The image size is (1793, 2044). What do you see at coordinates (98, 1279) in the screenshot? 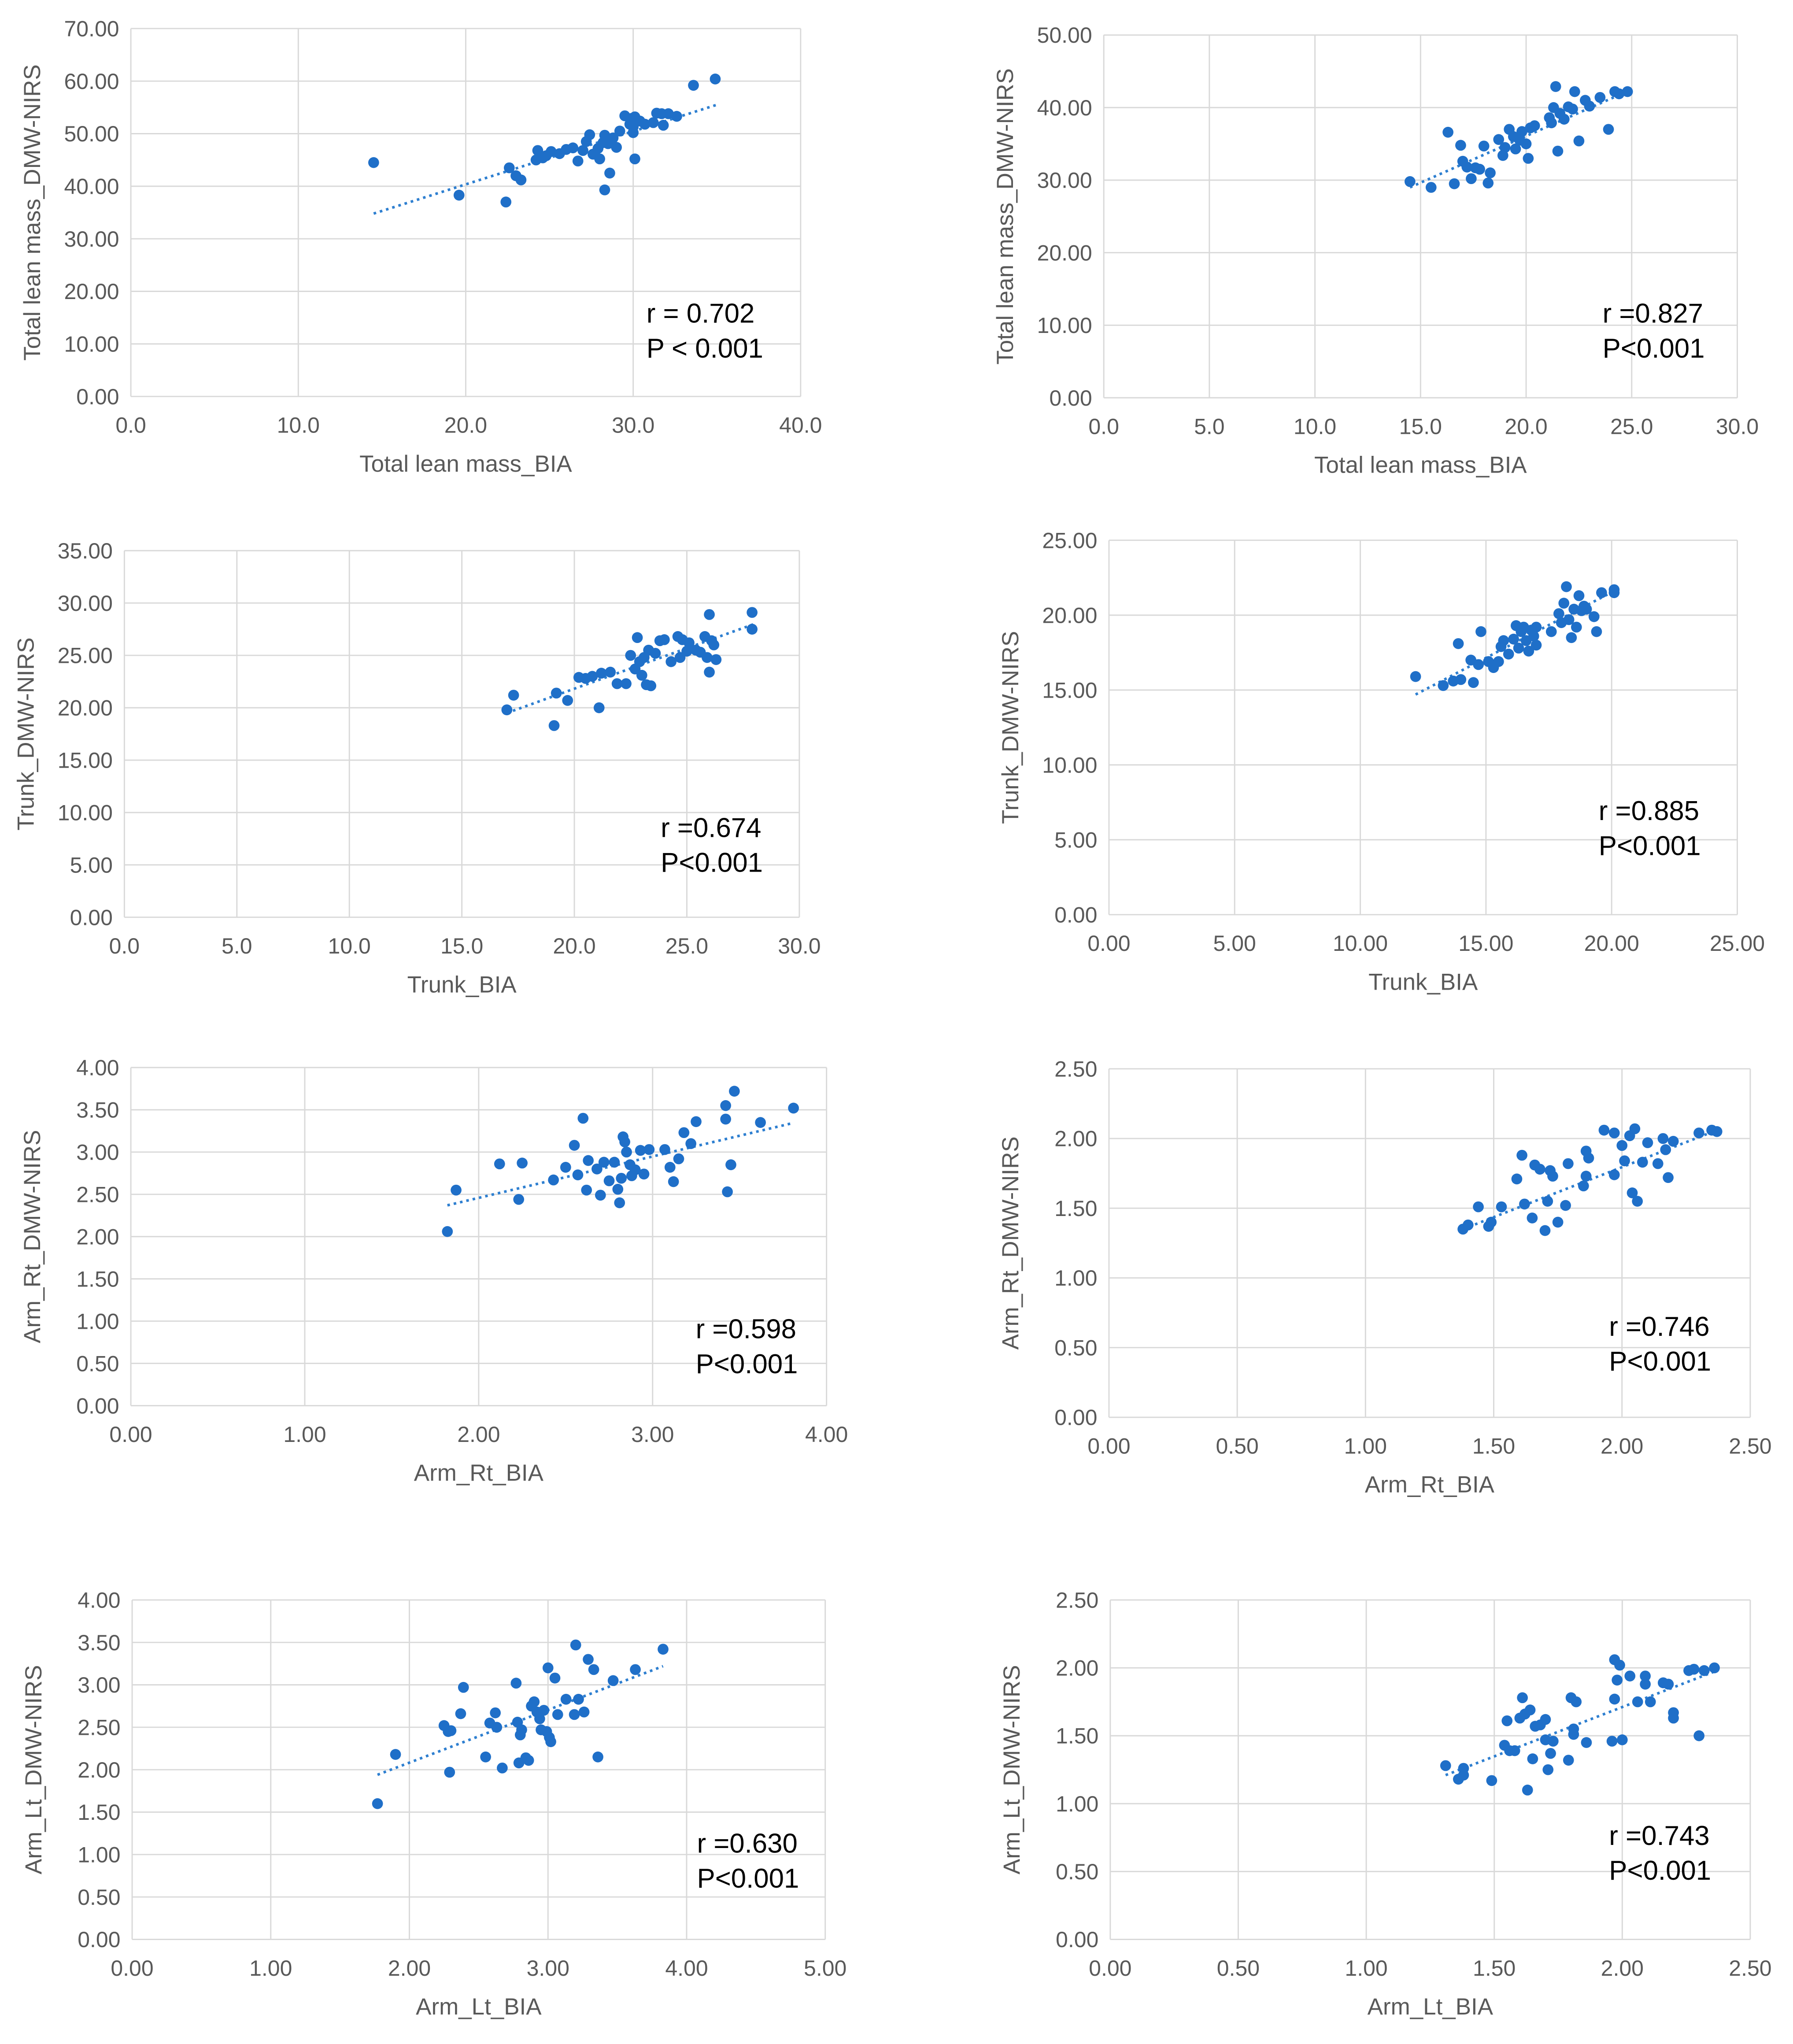
I see `y-tick-label: 1.50` at bounding box center [98, 1279].